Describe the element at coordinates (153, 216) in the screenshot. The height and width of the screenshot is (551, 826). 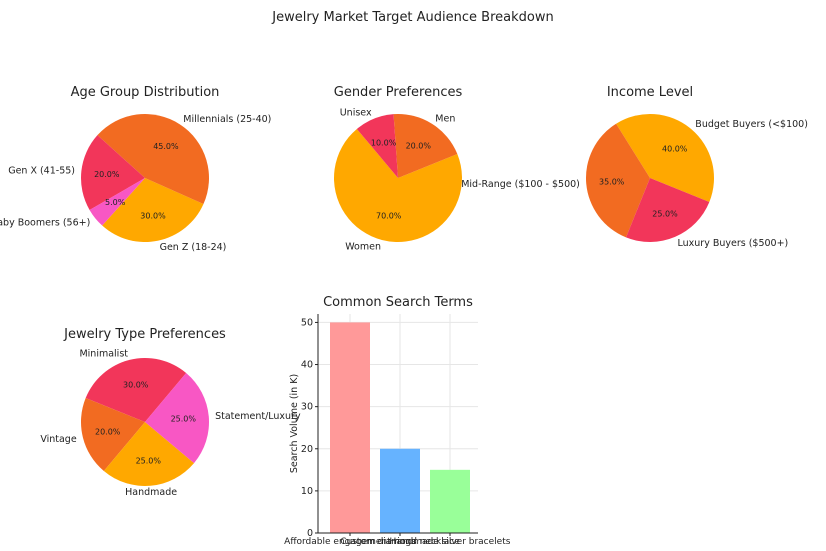
I see `pie-pct-gen-z-18-24: 30.0%` at that location.